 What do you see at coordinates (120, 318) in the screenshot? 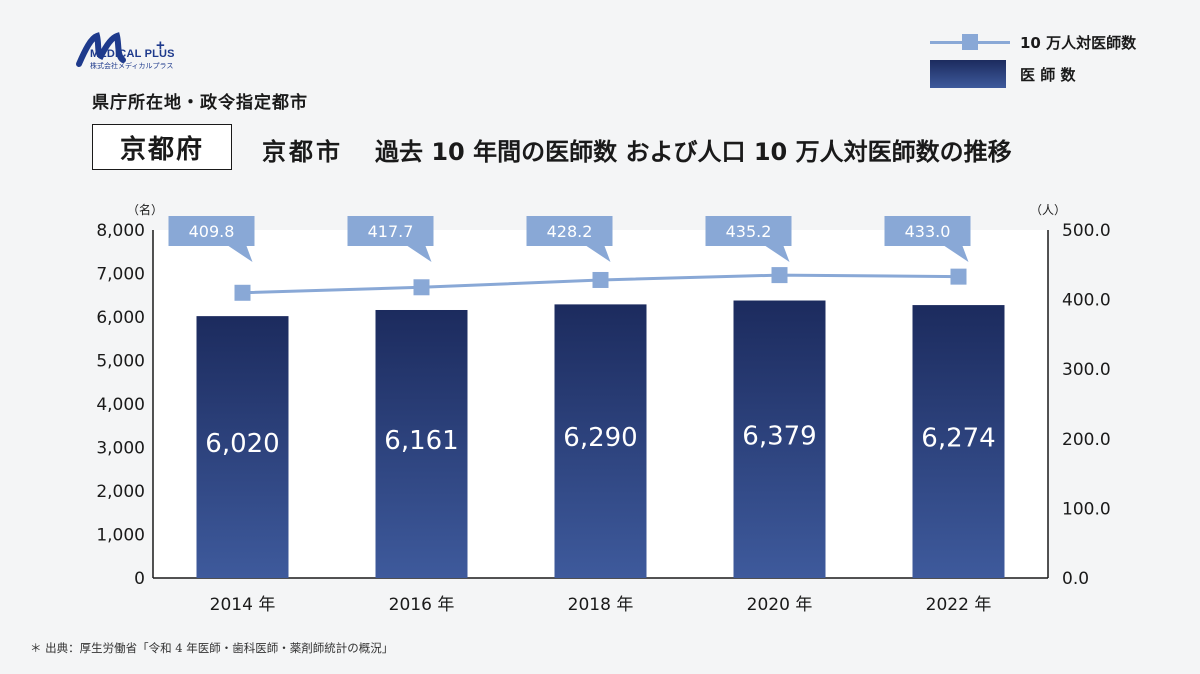
I see `left-tick-label: 6,000` at bounding box center [120, 318].